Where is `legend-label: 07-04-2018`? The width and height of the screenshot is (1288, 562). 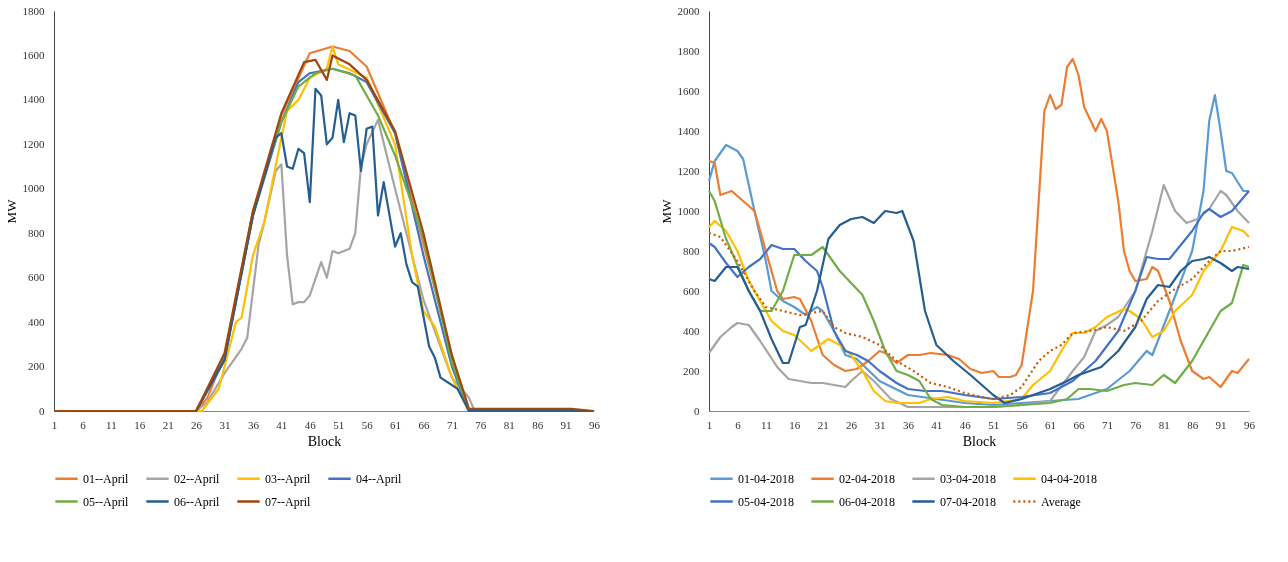
legend-label: 07-04-2018 is located at coordinates (968, 501).